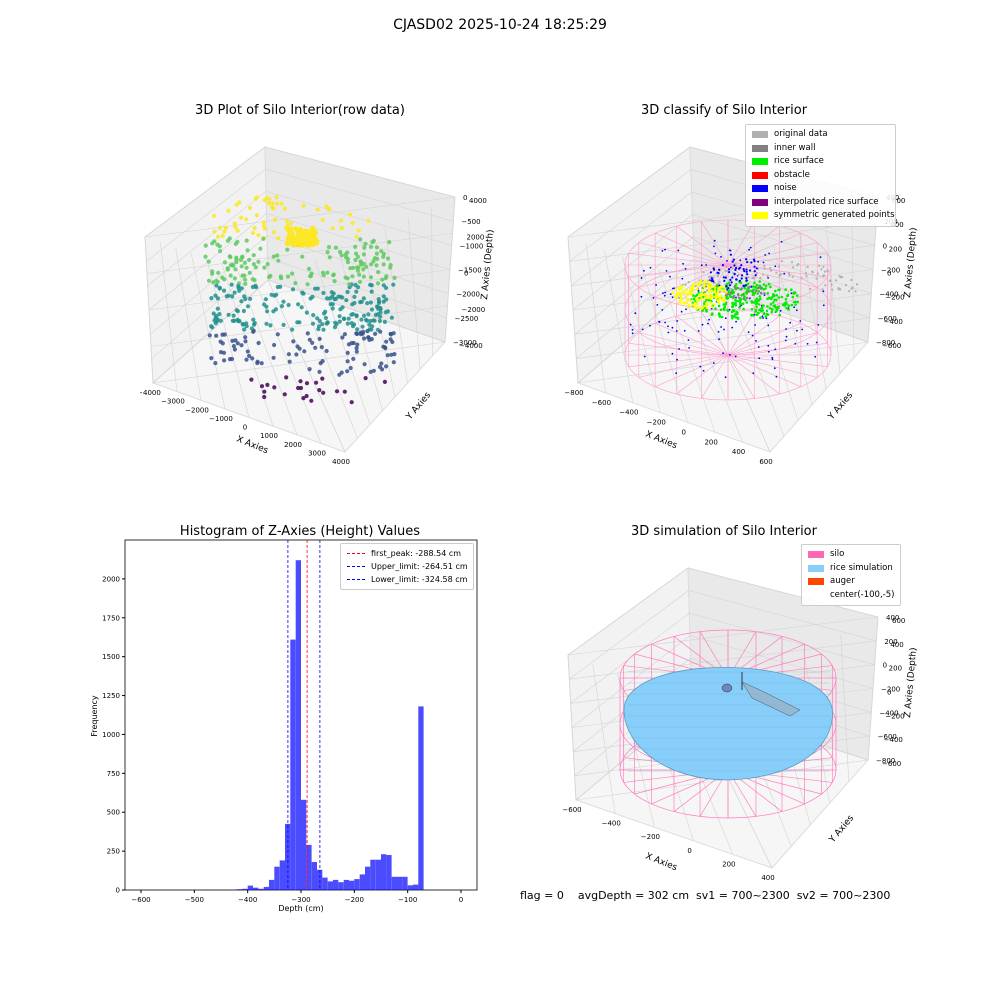 The width and height of the screenshot is (1000, 1000). Describe the element at coordinates (841, 829) in the screenshot. I see `panel4-ylabel: Y Axies` at that location.